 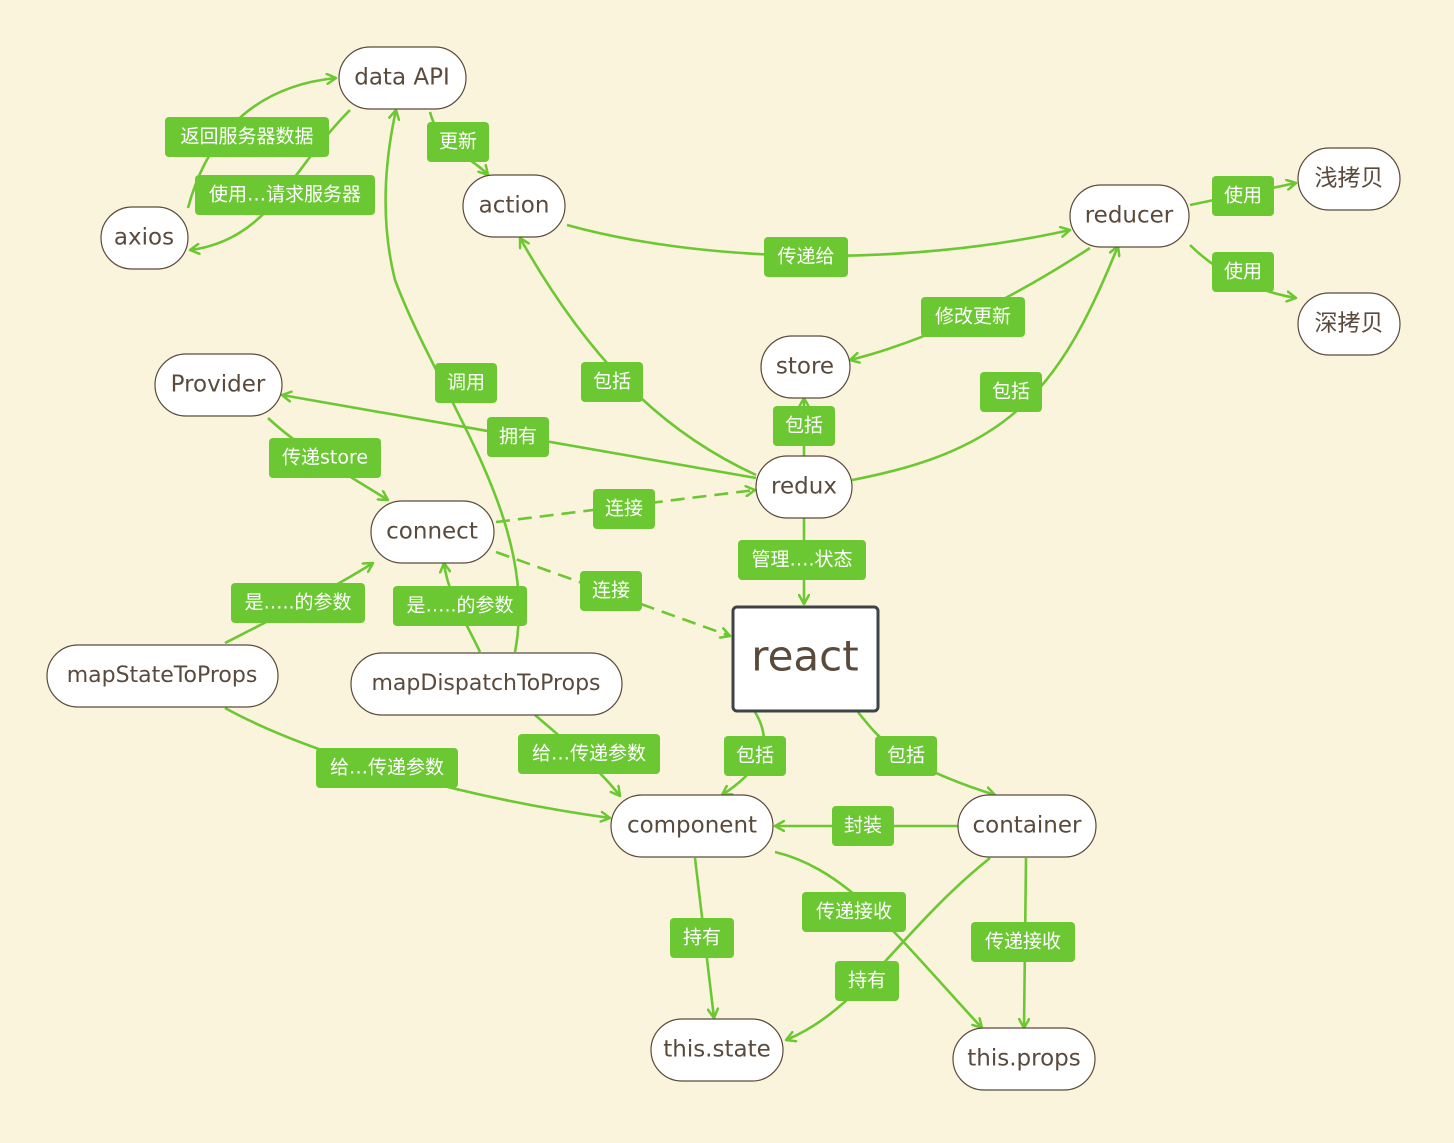 I want to click on svg-text: this.state, so click(x=717, y=1050).